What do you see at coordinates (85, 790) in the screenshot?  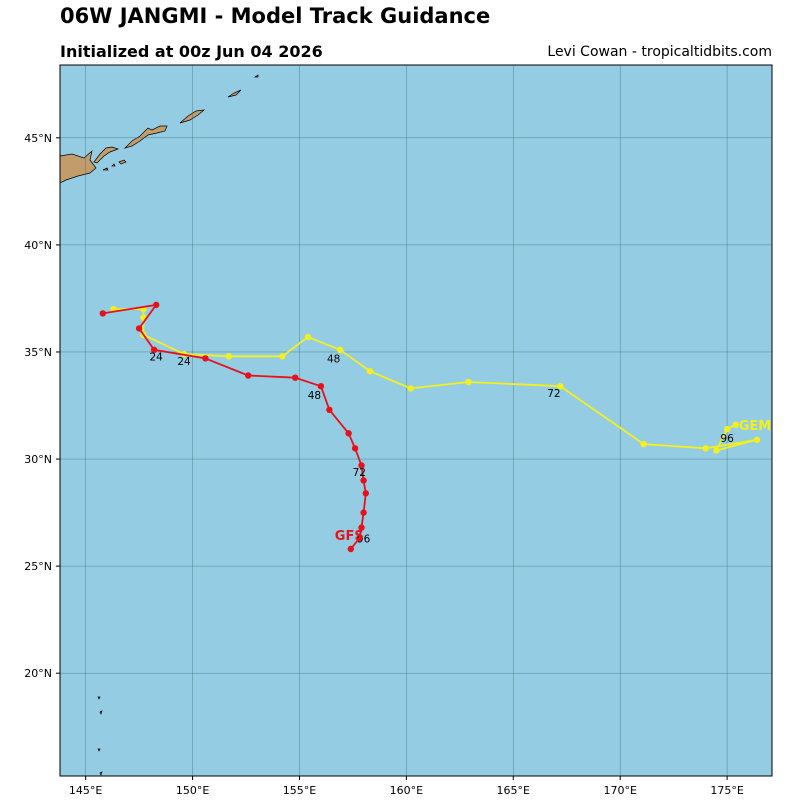 I see `lon-tick-label: 145°E` at bounding box center [85, 790].